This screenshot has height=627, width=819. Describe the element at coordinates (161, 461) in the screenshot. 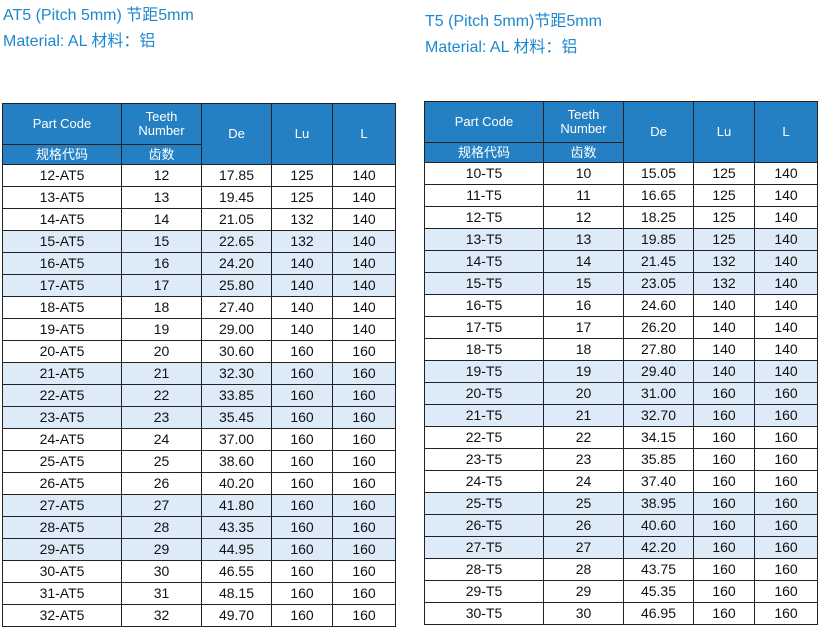

I see `cell: 25` at that location.